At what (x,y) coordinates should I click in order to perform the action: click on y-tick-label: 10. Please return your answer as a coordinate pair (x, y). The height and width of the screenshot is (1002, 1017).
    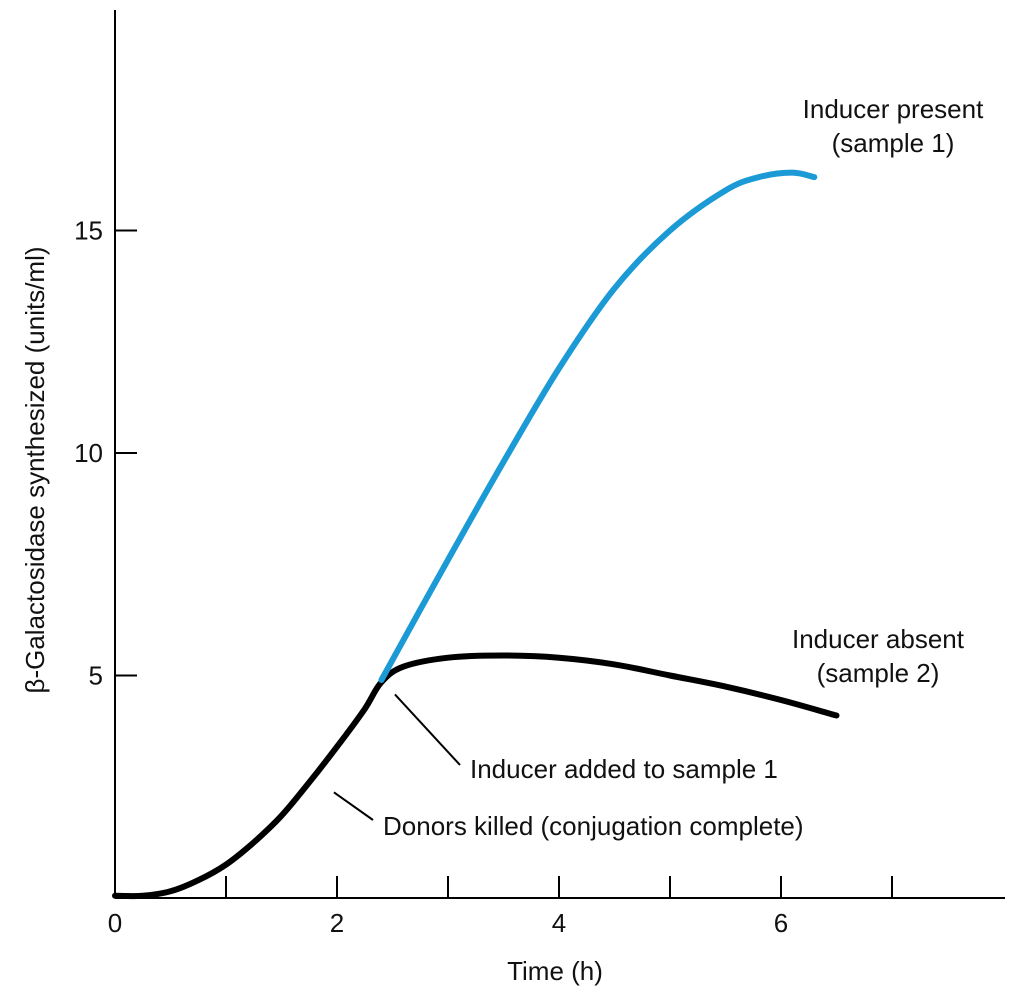
    Looking at the image, I should click on (88, 453).